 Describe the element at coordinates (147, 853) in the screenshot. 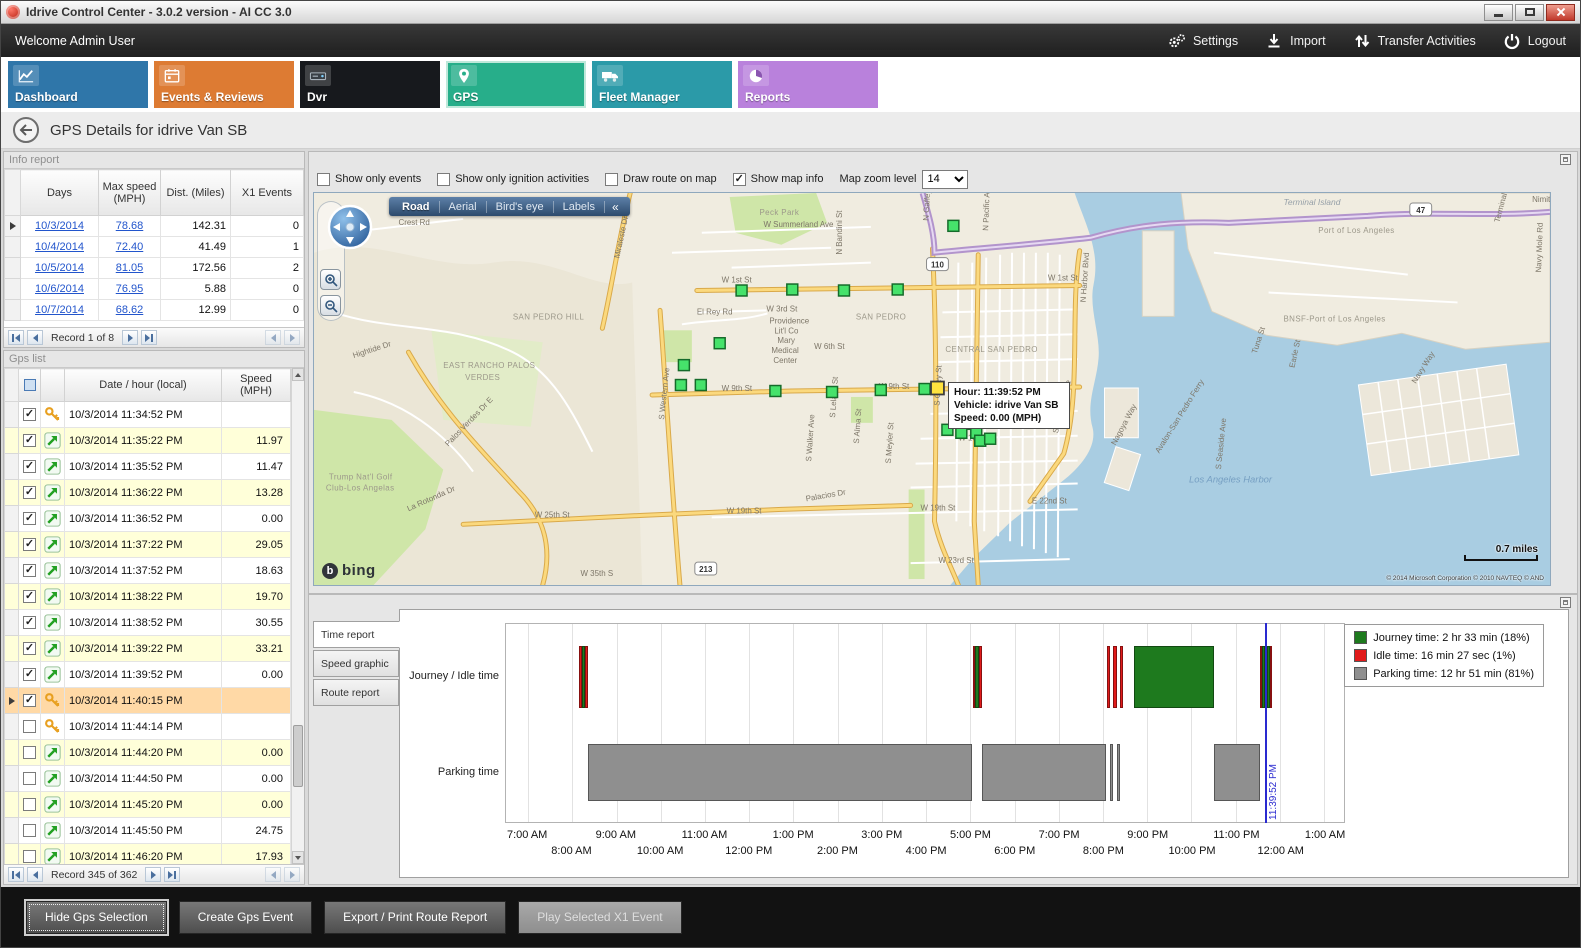

I see `gps-list-row: 10/3/2014 11:46:20 PM 17.93` at that location.